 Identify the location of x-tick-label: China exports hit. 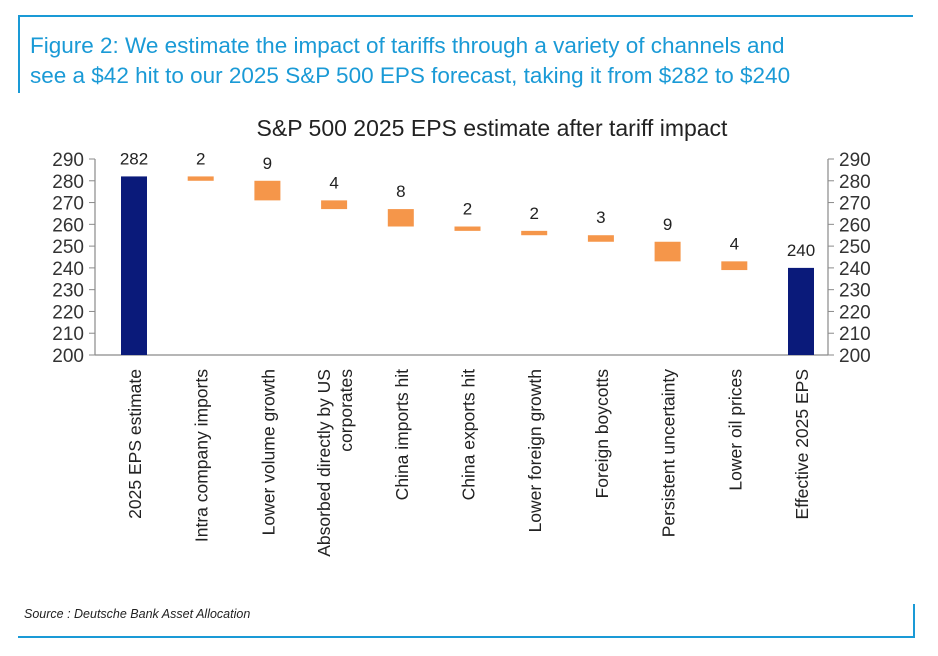
(469, 434).